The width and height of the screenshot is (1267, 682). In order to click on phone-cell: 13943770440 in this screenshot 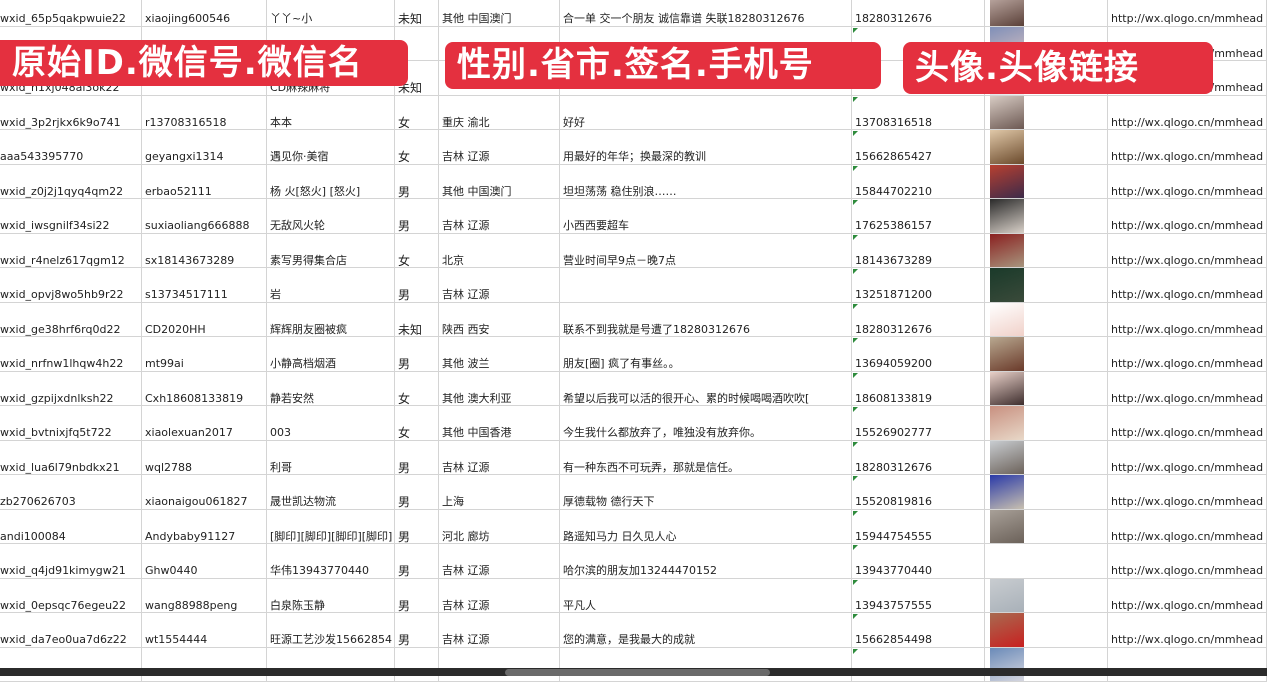, I will do `click(918, 561)`.